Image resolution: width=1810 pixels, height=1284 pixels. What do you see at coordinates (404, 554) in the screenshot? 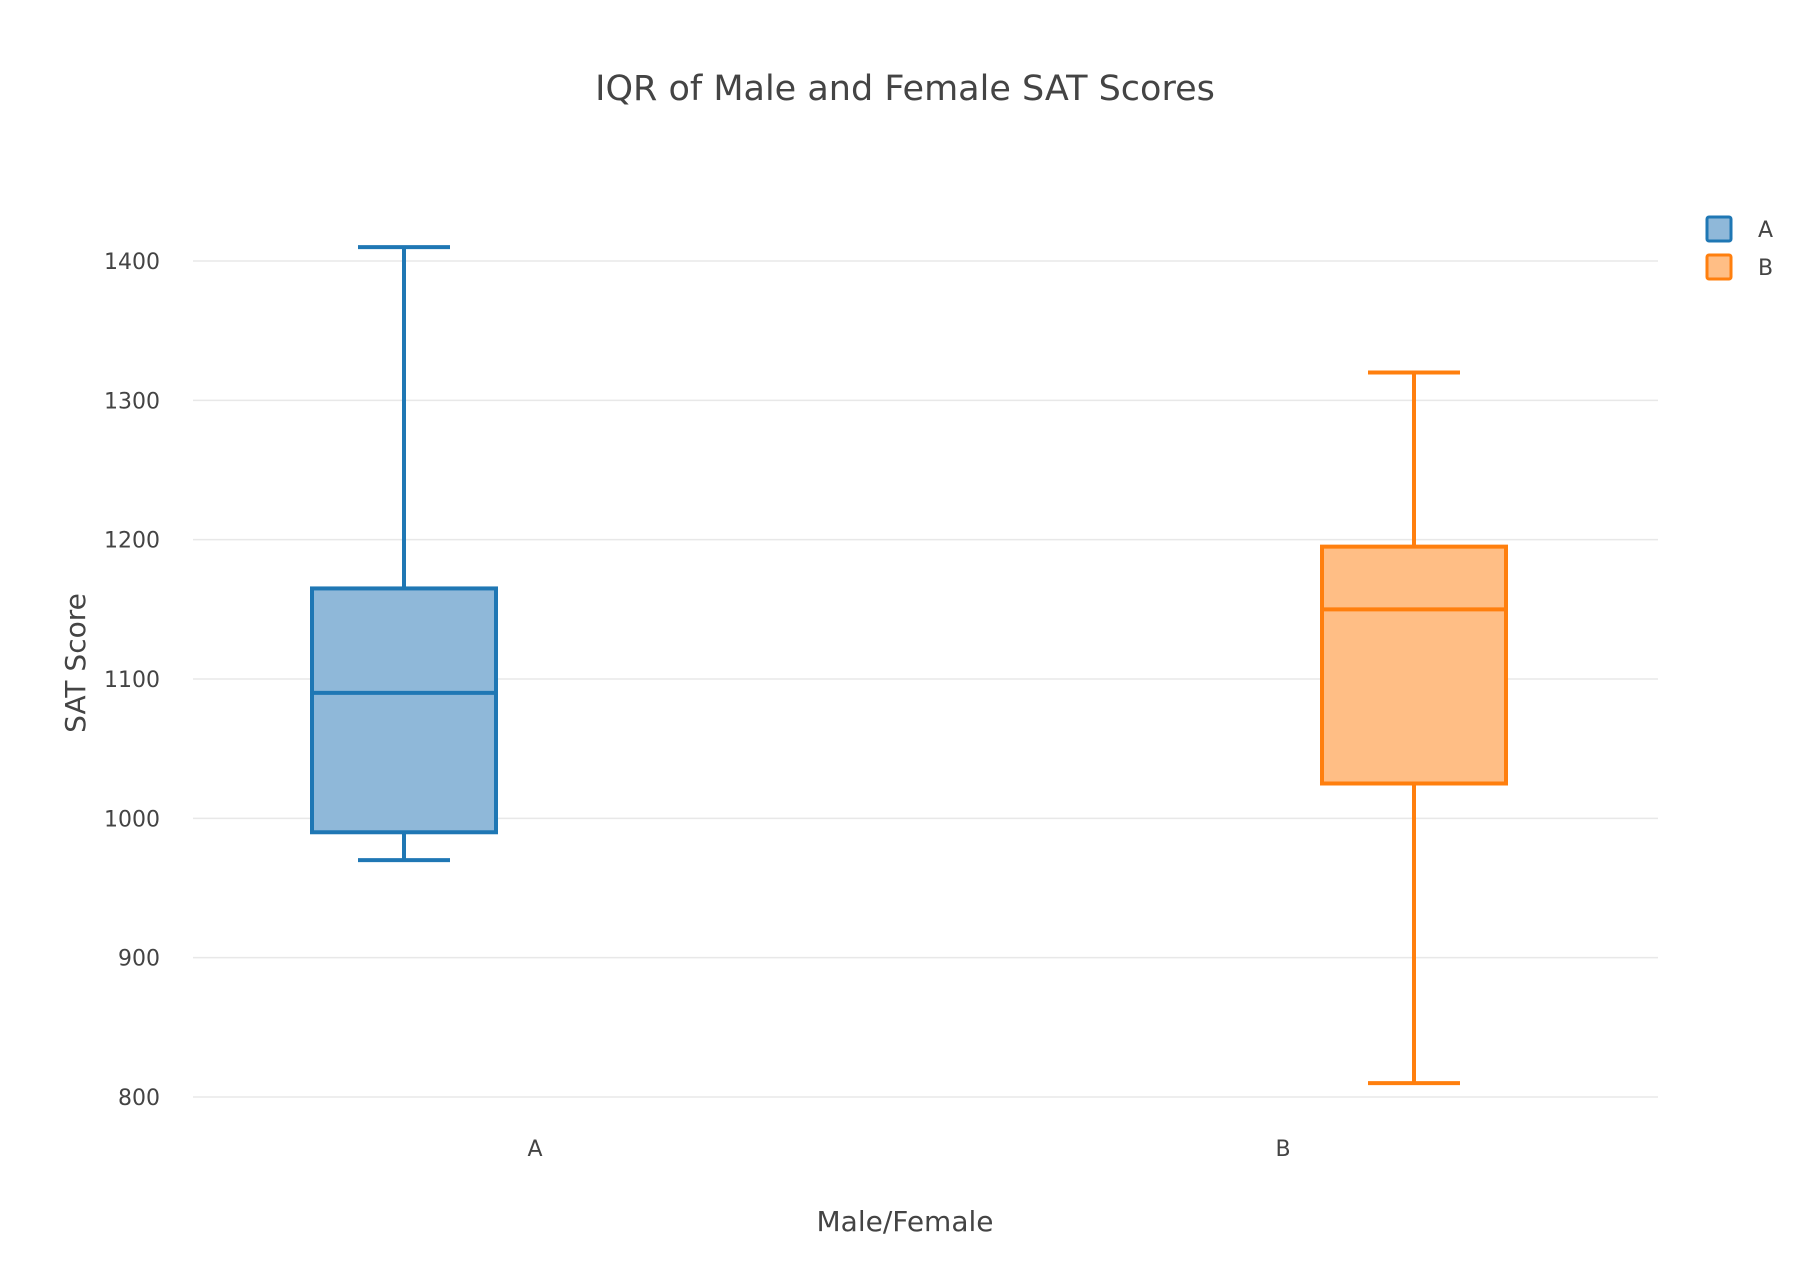
I see `box-trace-A` at bounding box center [404, 554].